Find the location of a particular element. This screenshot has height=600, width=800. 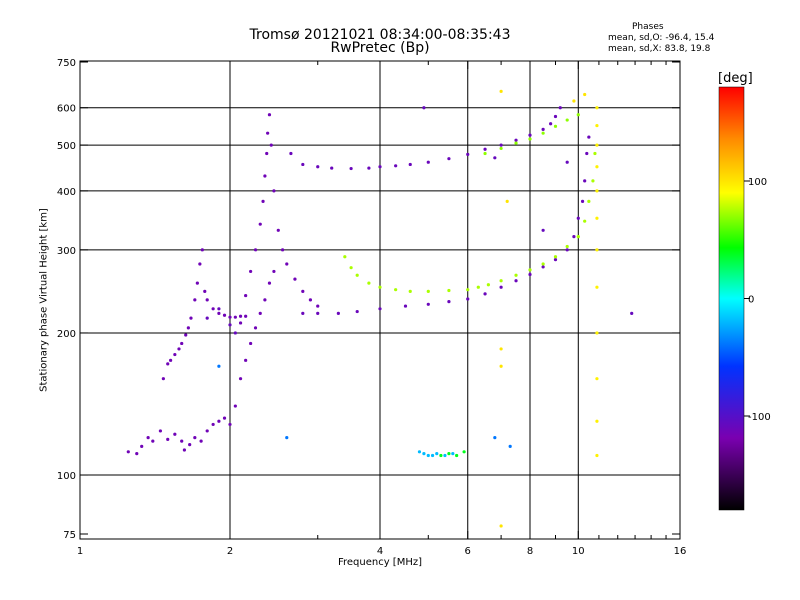

x-tick-label: 6 is located at coordinates (468, 551).